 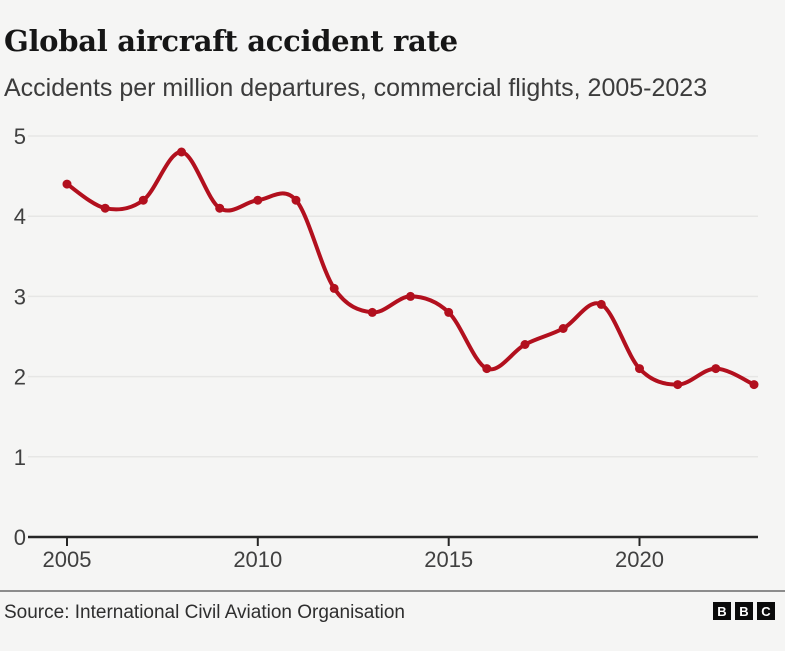 I want to click on x-axis-label: 2010, so click(x=257, y=559).